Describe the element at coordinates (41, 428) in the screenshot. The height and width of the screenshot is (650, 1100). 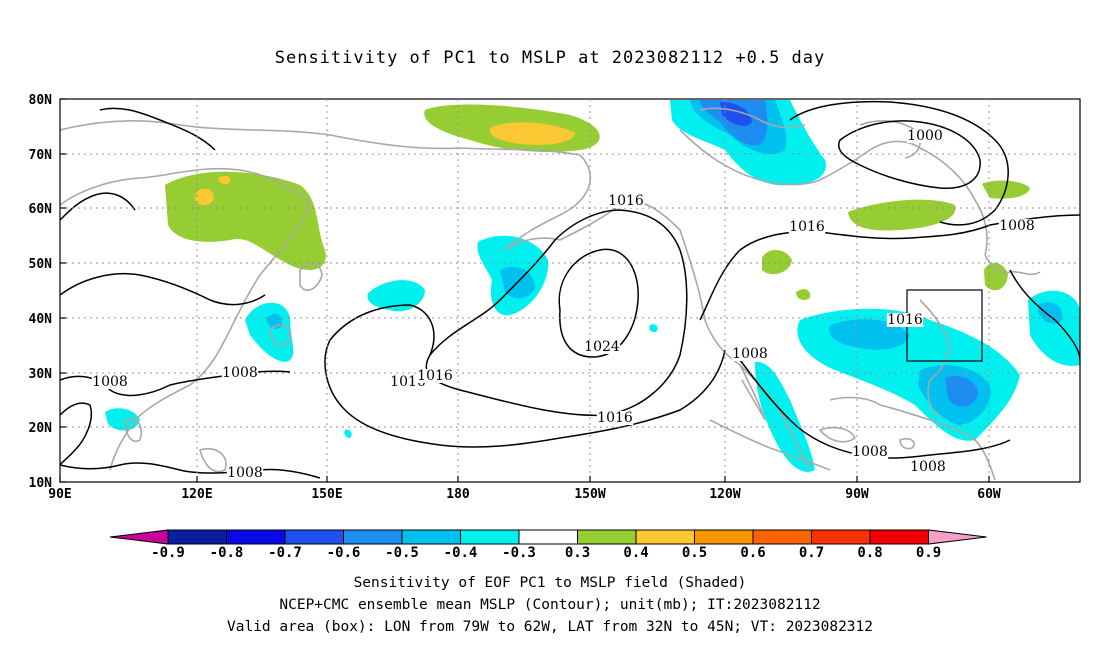
I see `lat-label: 20N` at that location.